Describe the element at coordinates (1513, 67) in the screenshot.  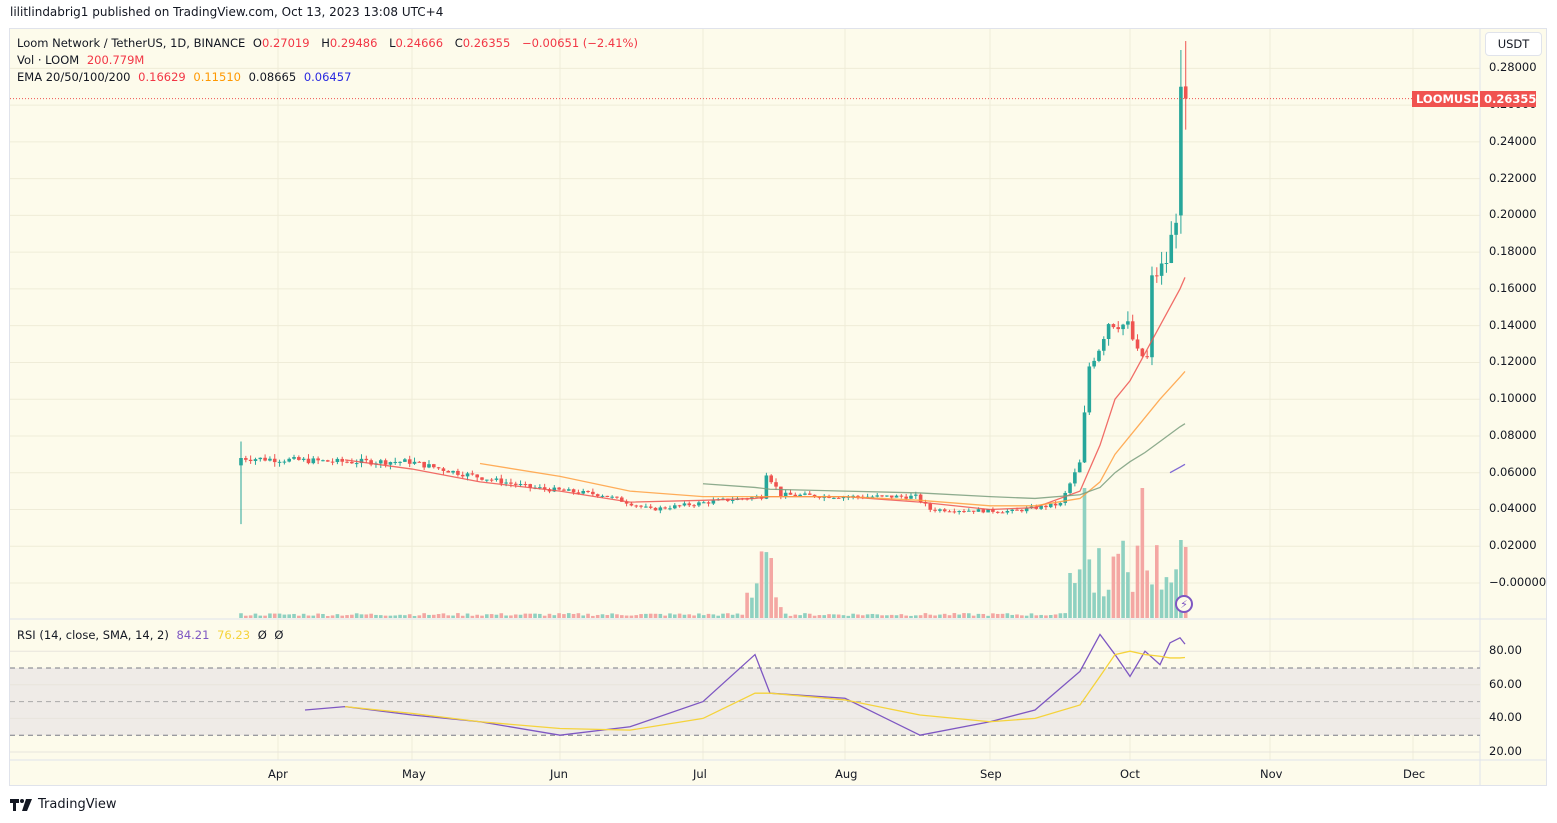
I see `price-tick: 0.28000` at that location.